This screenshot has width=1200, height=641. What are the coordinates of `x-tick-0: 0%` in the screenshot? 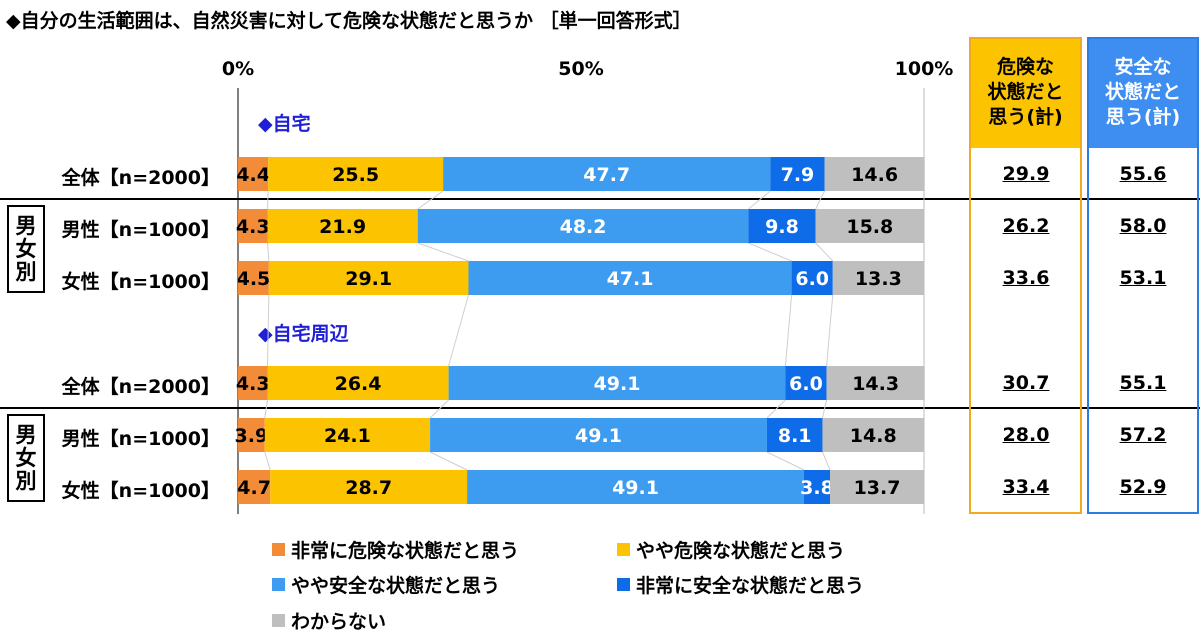 It's located at (238, 69).